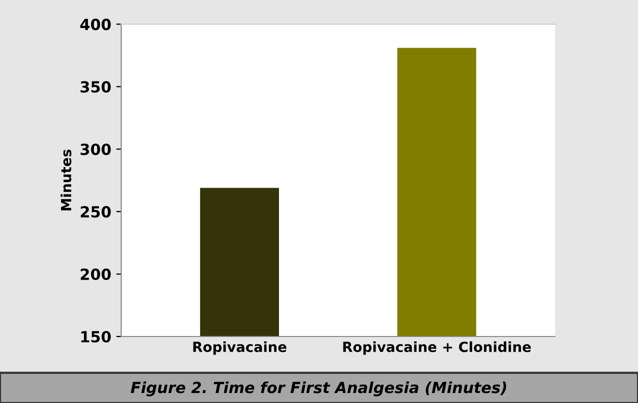 This screenshot has width=638, height=403. What do you see at coordinates (318, 388) in the screenshot?
I see `text: Figure 2. Time for First Analgesia (Minutes)` at bounding box center [318, 388].